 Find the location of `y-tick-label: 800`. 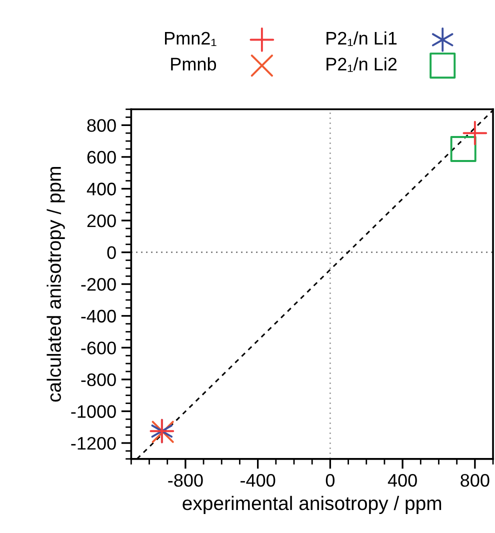

y-tick-label: 800 is located at coordinates (101, 125).